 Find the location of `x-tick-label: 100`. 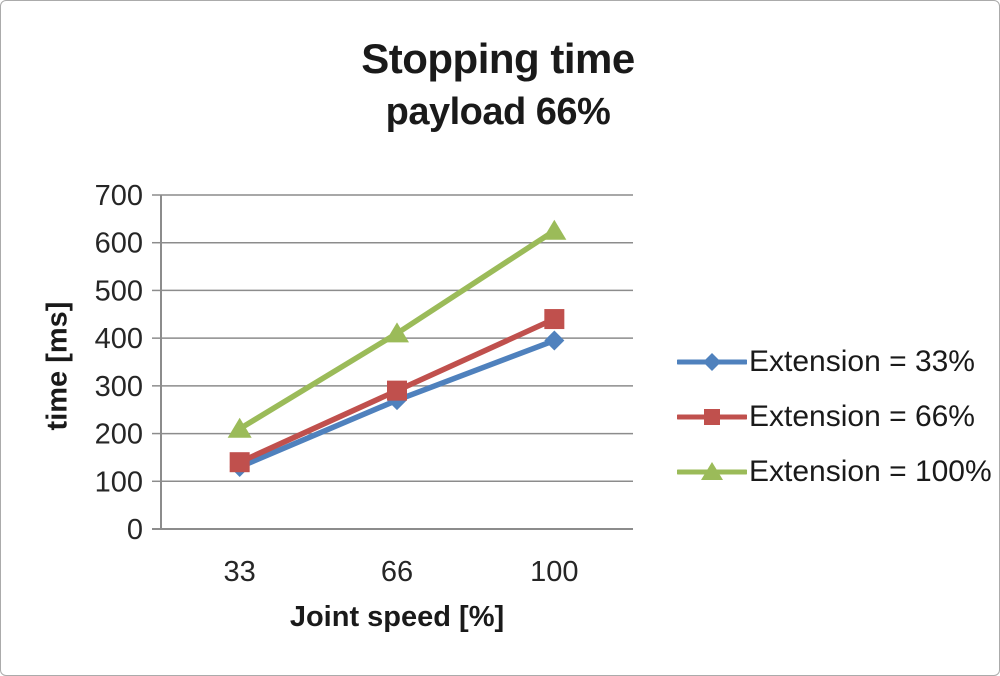

x-tick-label: 100 is located at coordinates (554, 572).